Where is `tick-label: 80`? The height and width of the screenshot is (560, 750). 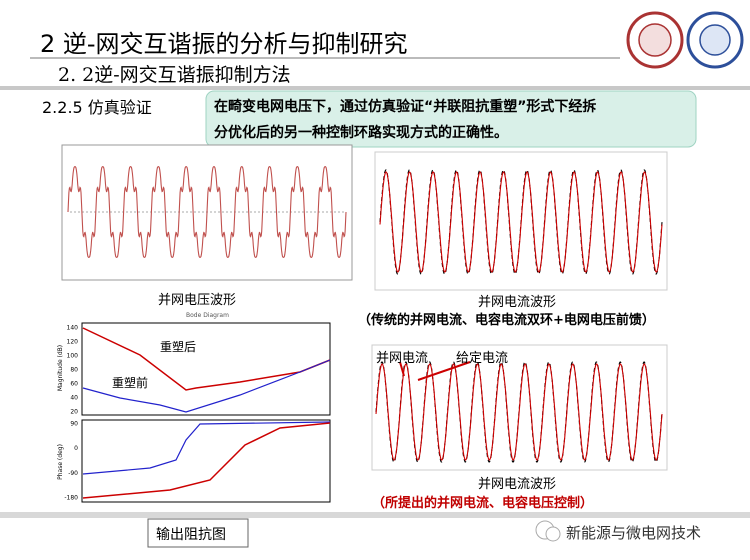 tick-label: 80 is located at coordinates (74, 370).